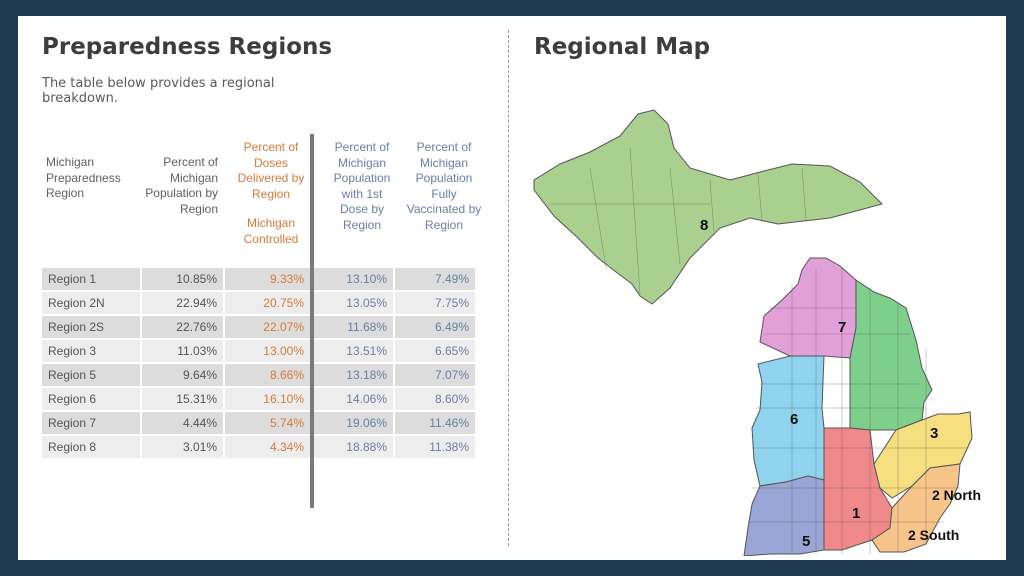 The height and width of the screenshot is (576, 1024). I want to click on region-label-7: 7, so click(842, 327).